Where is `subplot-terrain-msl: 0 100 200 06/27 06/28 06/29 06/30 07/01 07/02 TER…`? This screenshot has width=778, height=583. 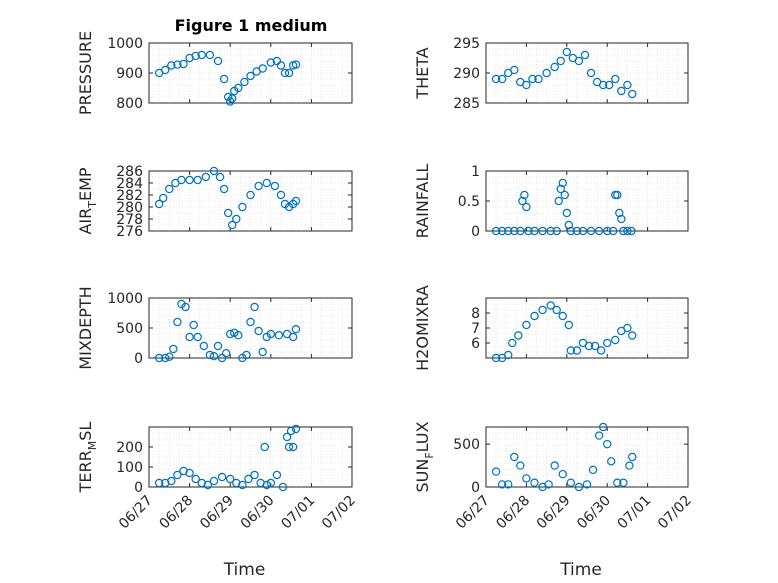 subplot-terrain-msl: 0 100 200 06/27 06/28 06/29 06/30 07/01 07/02 TER… is located at coordinates (217, 501).